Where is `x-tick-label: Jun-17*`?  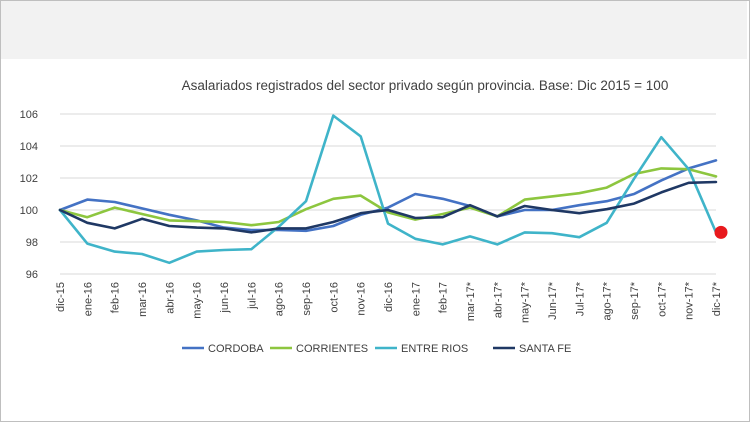
x-tick-label: Jun-17* is located at coordinates (553, 300).